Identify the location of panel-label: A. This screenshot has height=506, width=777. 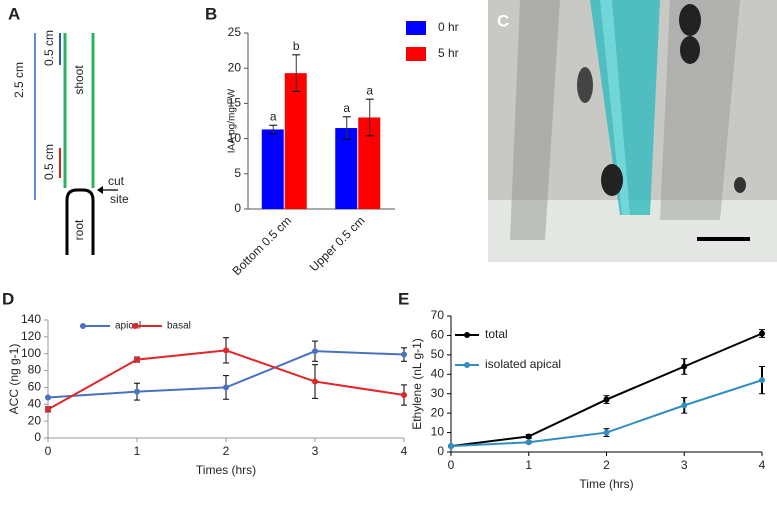
(14, 13).